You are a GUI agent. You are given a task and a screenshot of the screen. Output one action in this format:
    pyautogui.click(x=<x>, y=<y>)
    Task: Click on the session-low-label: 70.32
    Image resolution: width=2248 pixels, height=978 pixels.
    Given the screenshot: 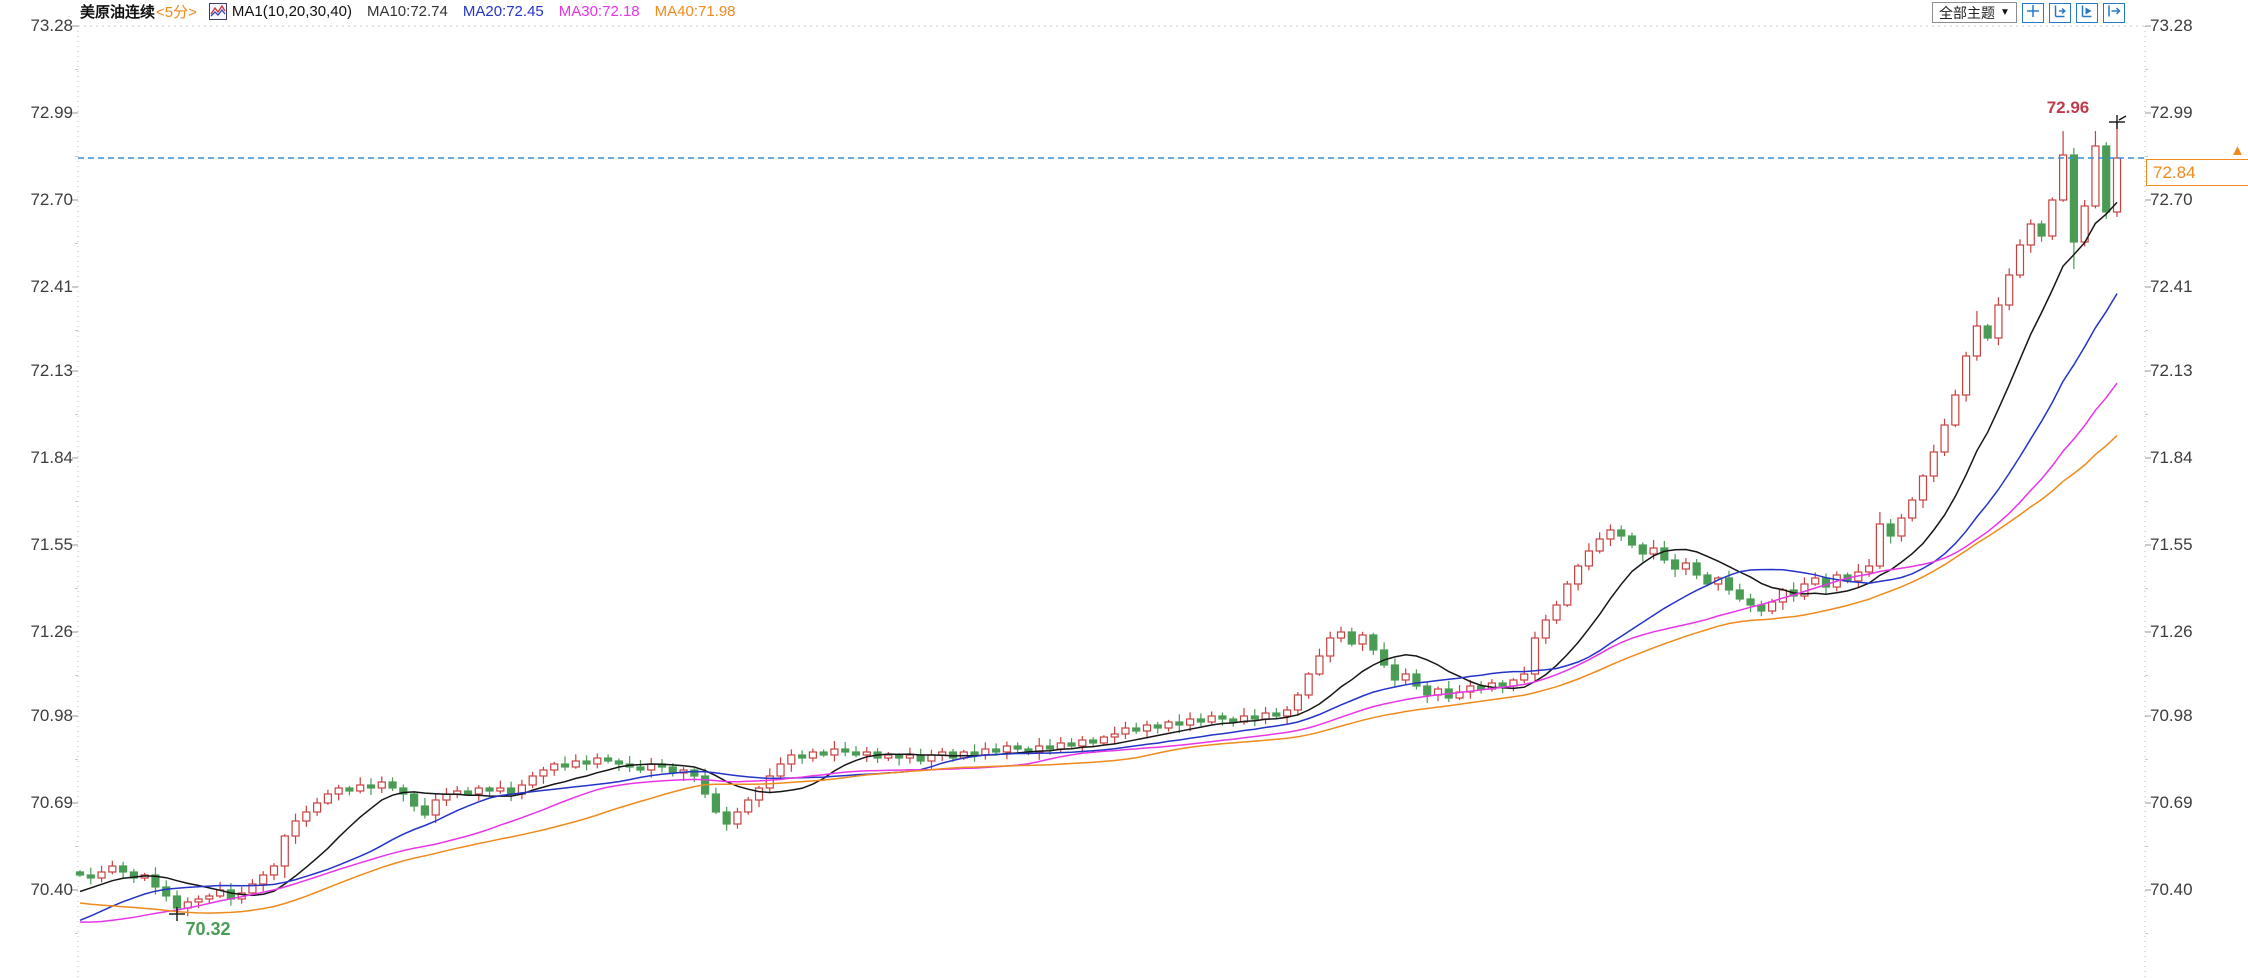 What is the action you would take?
    pyautogui.click(x=208, y=929)
    